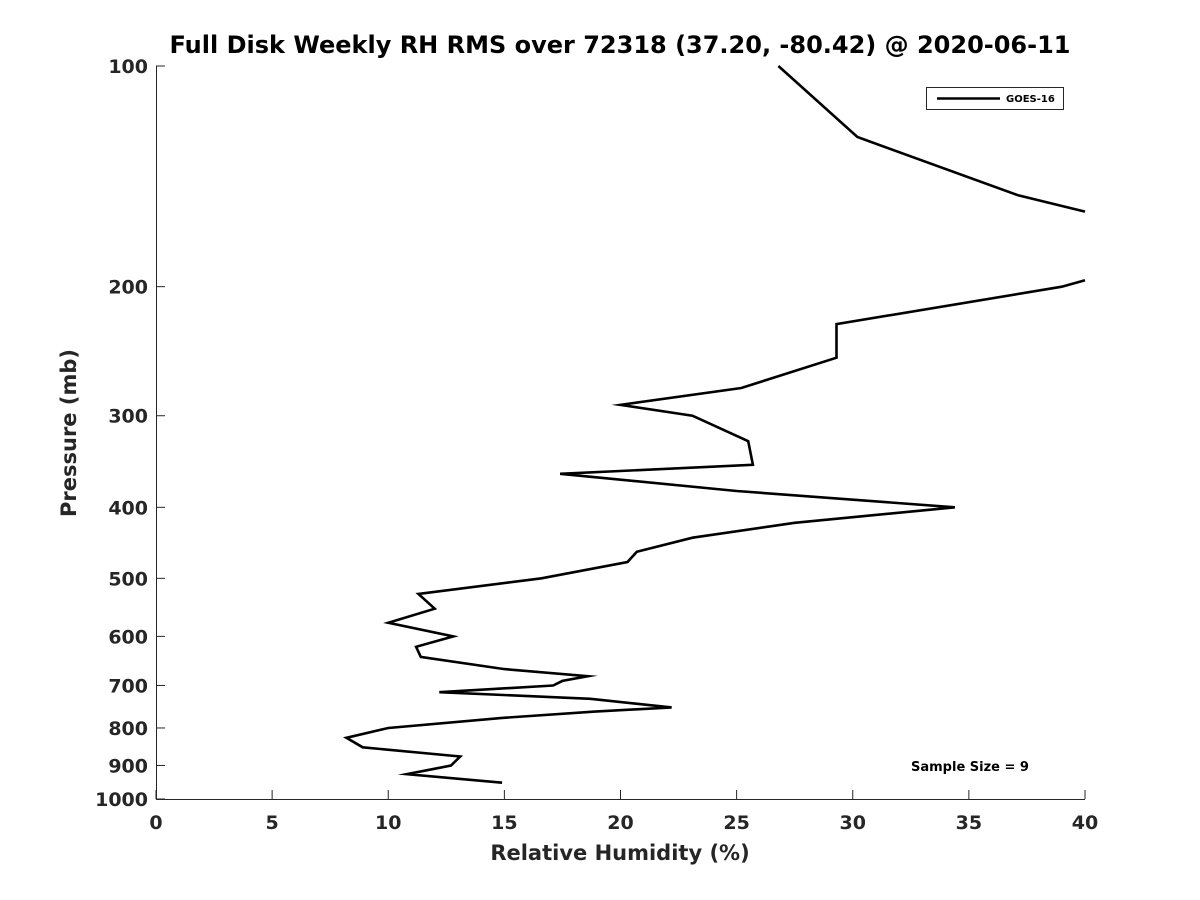 Image resolution: width=1200 pixels, height=900 pixels. What do you see at coordinates (69, 433) in the screenshot?
I see `y-axis-label: Pressure (mb)` at bounding box center [69, 433].